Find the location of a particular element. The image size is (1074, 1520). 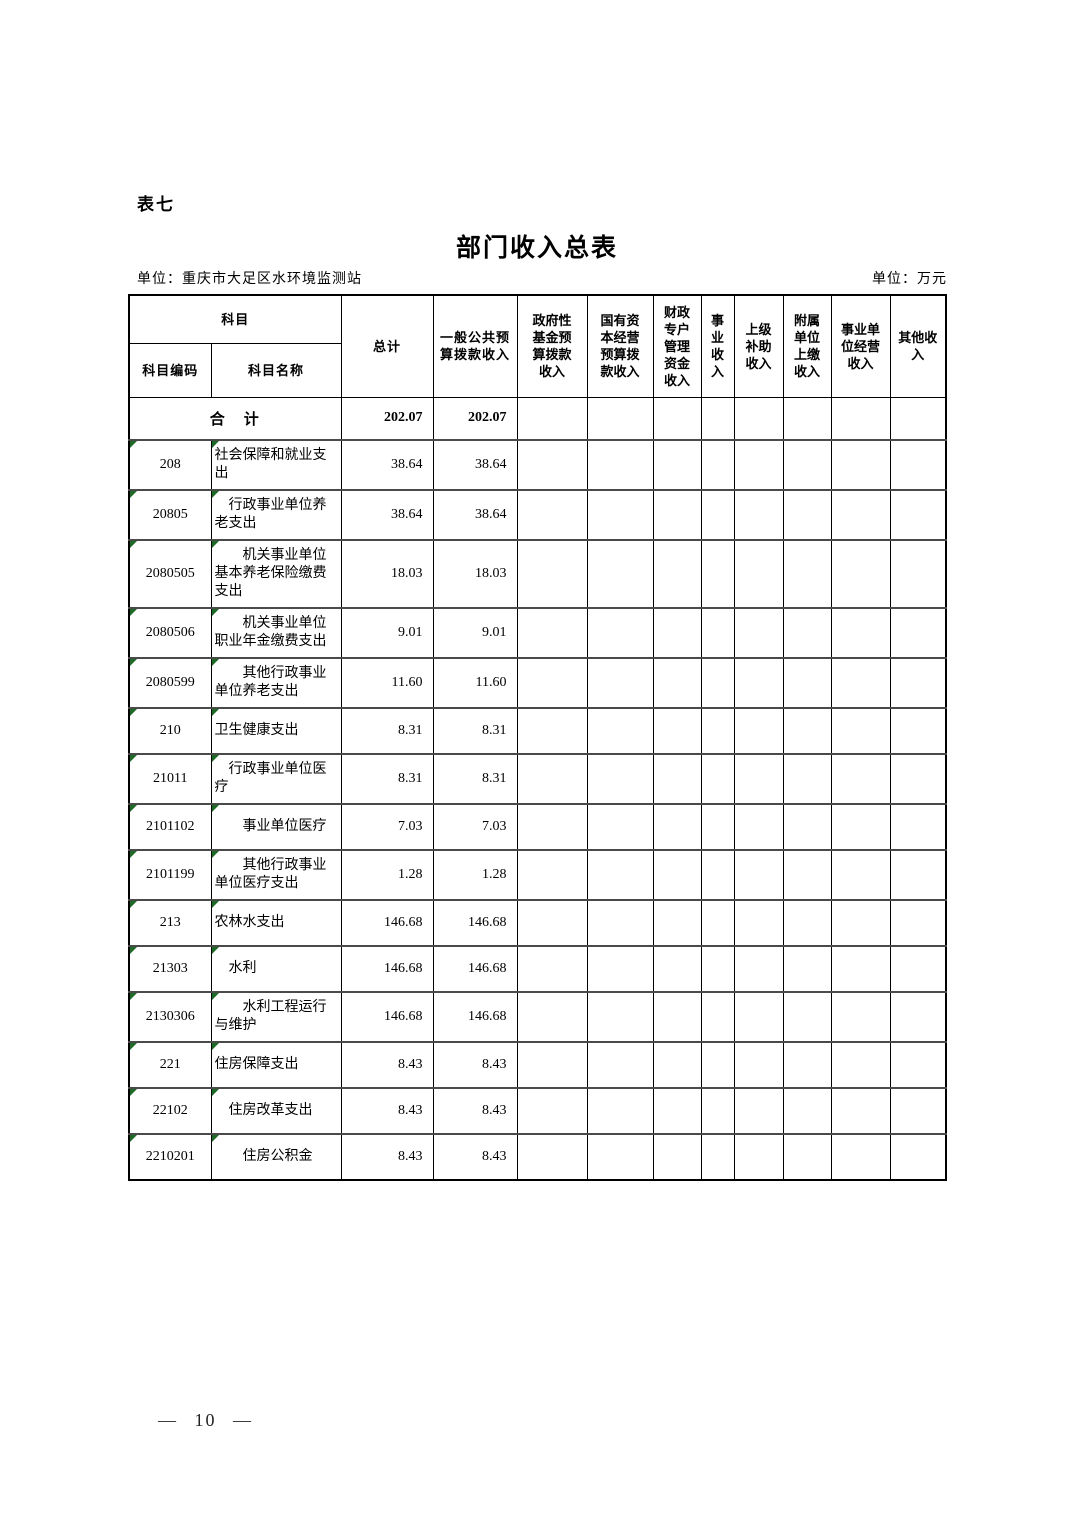

table-row: 221 住房保障支出 8.43 8.43 is located at coordinates (537, 1065).